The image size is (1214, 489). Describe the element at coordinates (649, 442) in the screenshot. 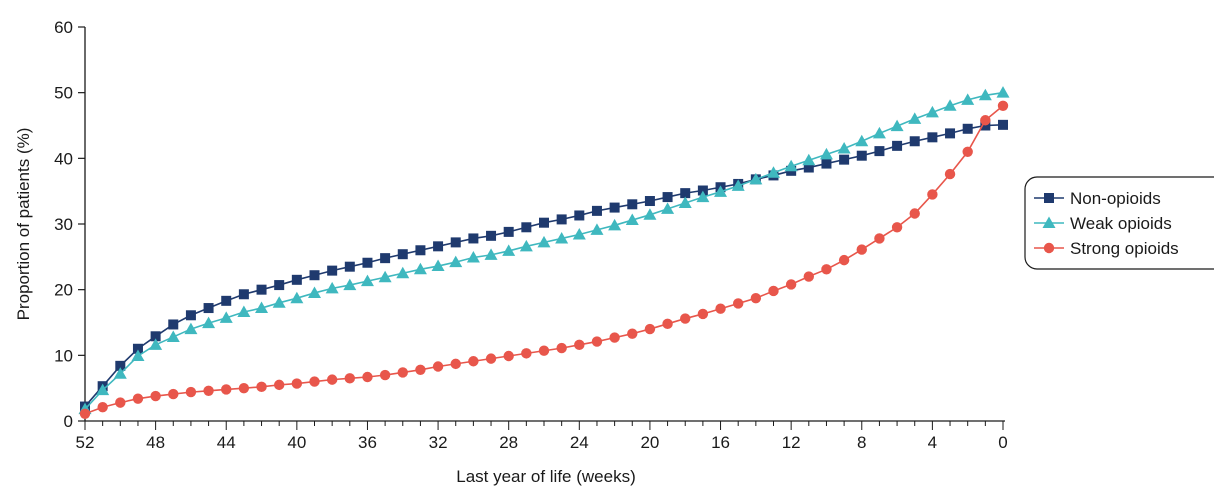

I see `x-tick-label: 20` at that location.